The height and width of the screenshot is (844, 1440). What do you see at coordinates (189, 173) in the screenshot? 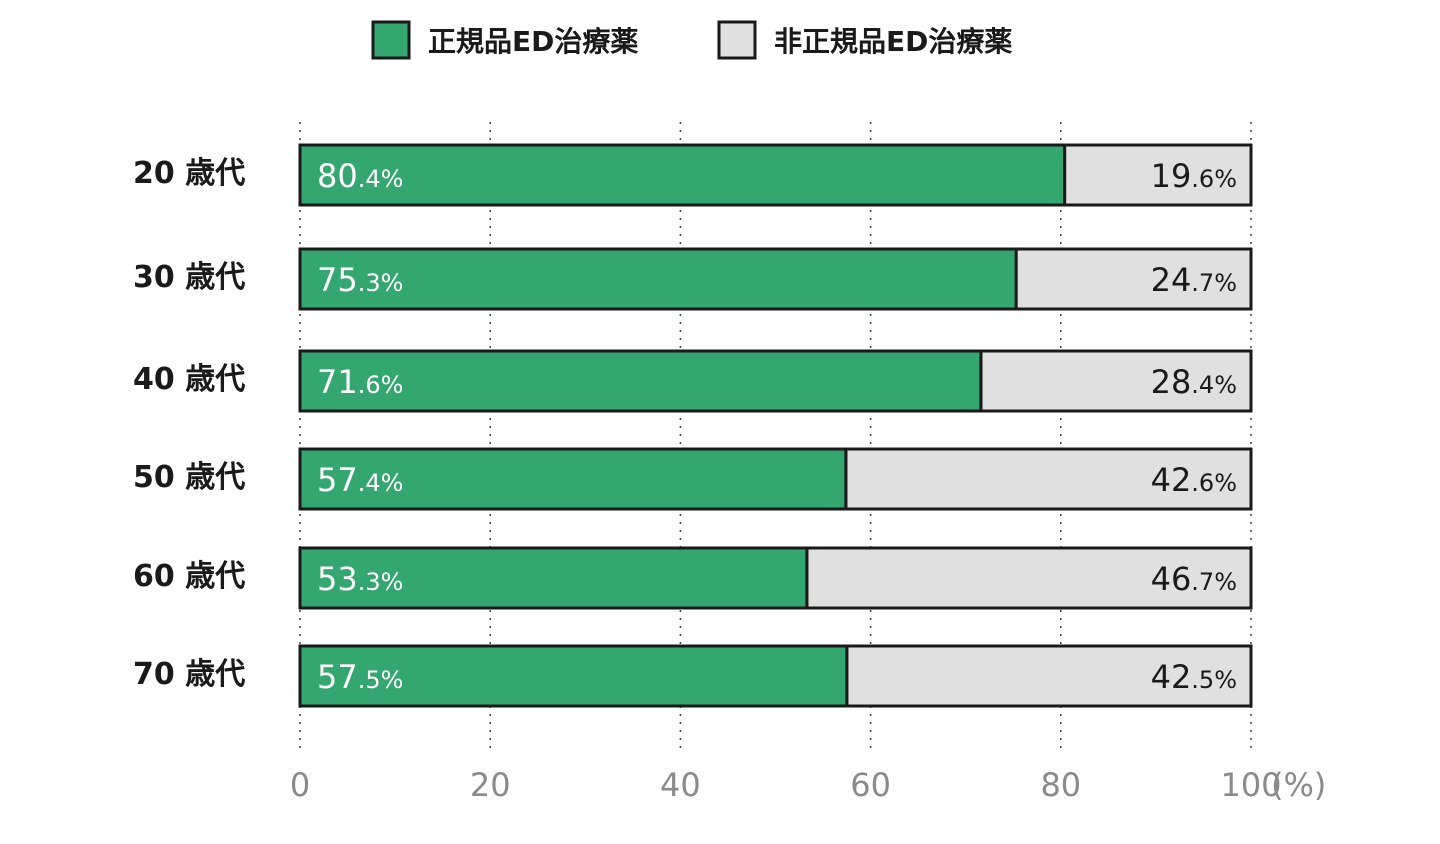
I see `category-label: 20 歳代` at bounding box center [189, 173].